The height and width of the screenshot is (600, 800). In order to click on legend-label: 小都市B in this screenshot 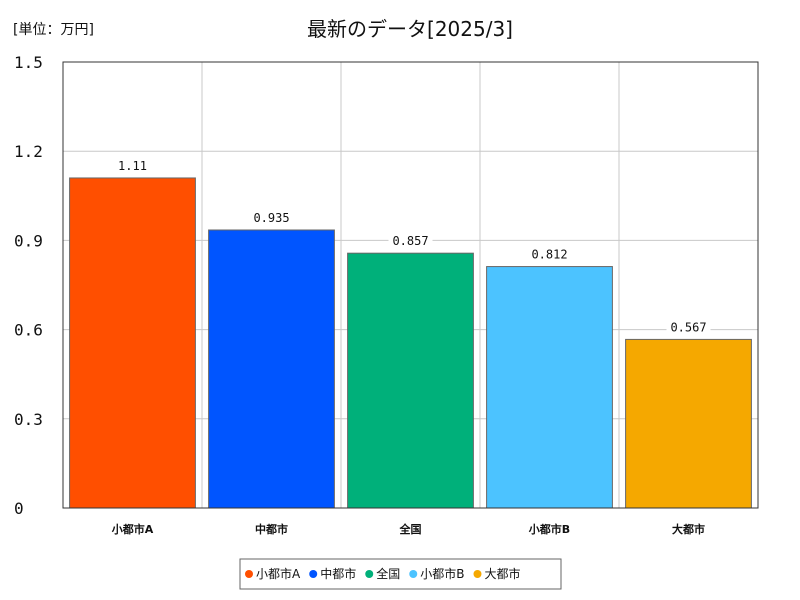, I will do `click(442, 573)`.